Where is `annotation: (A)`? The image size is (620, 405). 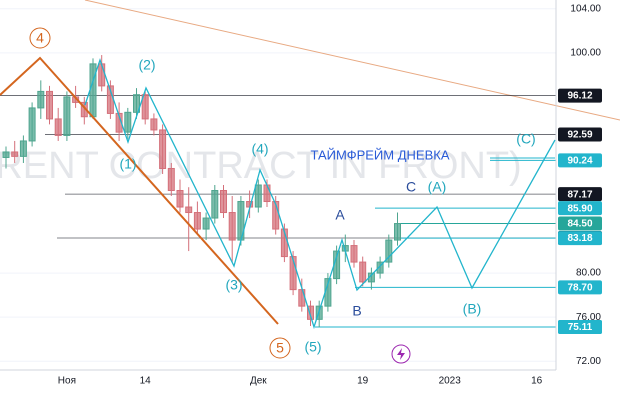
annotation: (A) is located at coordinates (437, 187).